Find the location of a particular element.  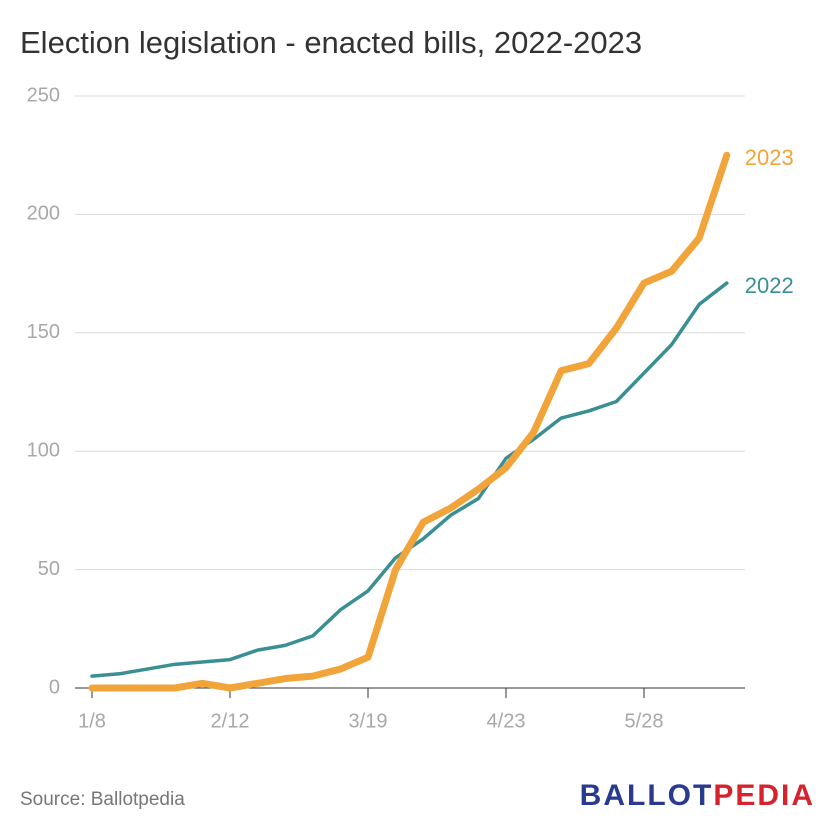

x-tick-label: 5/28 is located at coordinates (644, 721).